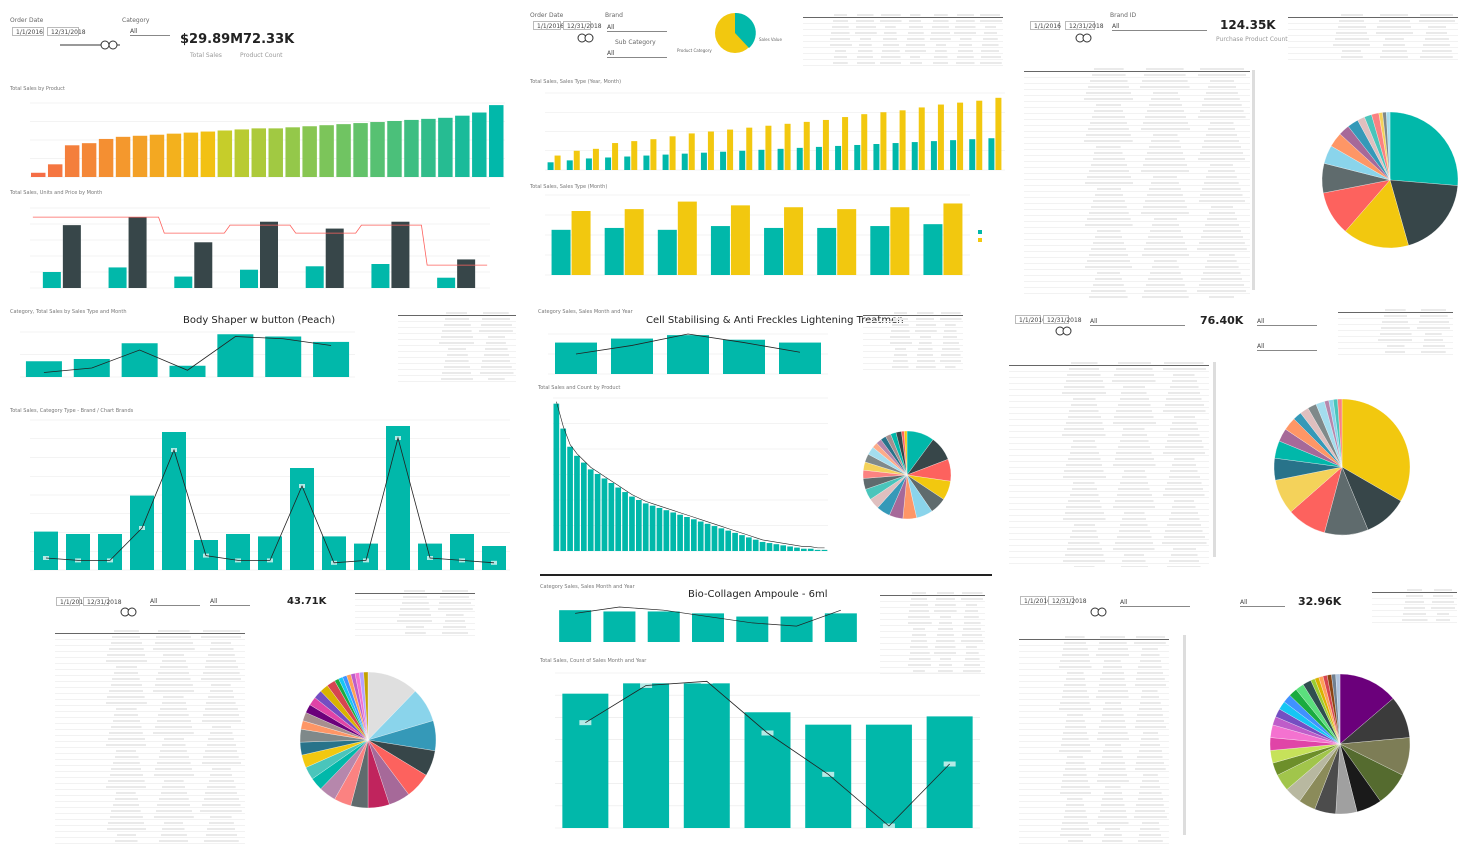  I want to click on units-kpi-label: Product Count, so click(261, 55).